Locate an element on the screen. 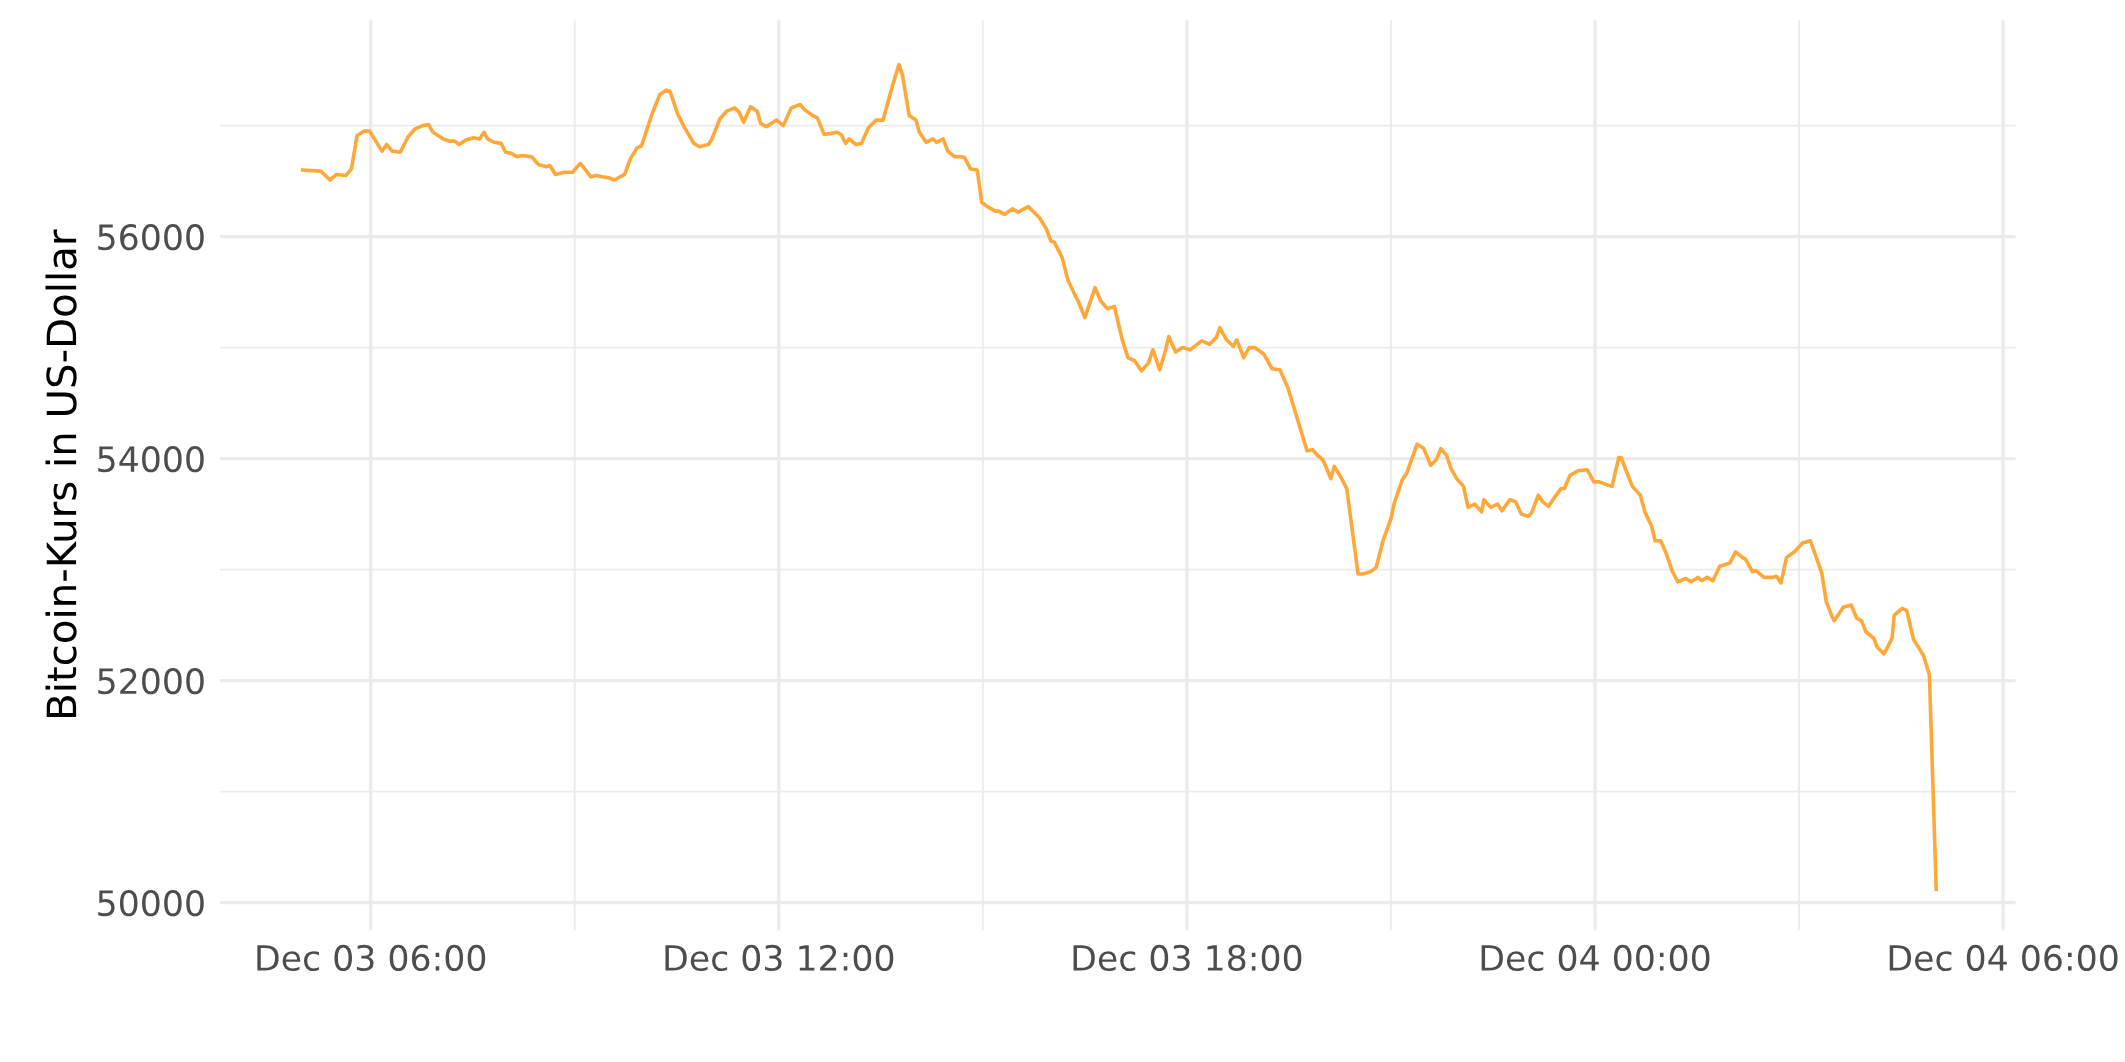 This screenshot has height=1062, width=2125. y-axis-title: Bitcoin-Kurs in US-Dollar is located at coordinates (61, 473).